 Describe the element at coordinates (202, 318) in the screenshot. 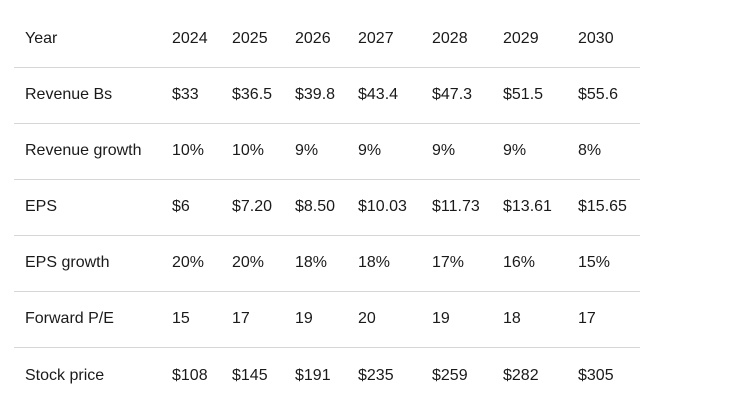

I see `table-cell: 15` at that location.